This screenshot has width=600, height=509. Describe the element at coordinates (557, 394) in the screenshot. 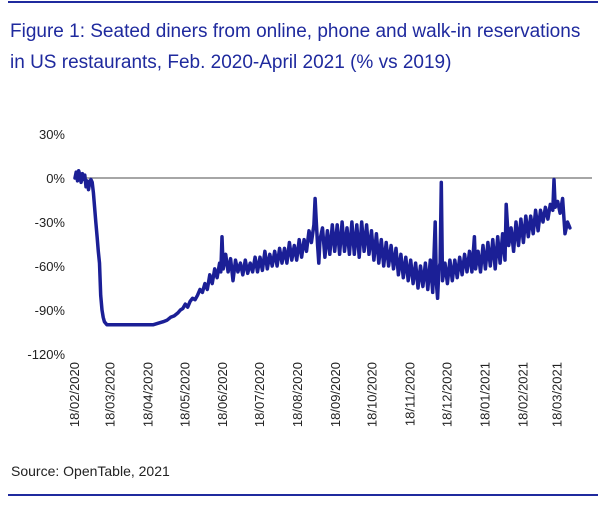

I see `x-tick-label: 18/03/2021` at that location.